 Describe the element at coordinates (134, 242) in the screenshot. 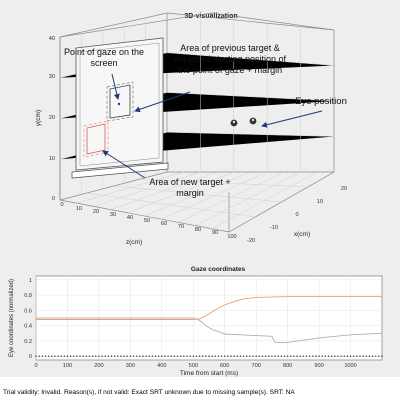

I see `z-axis-label: z(cm)` at that location.